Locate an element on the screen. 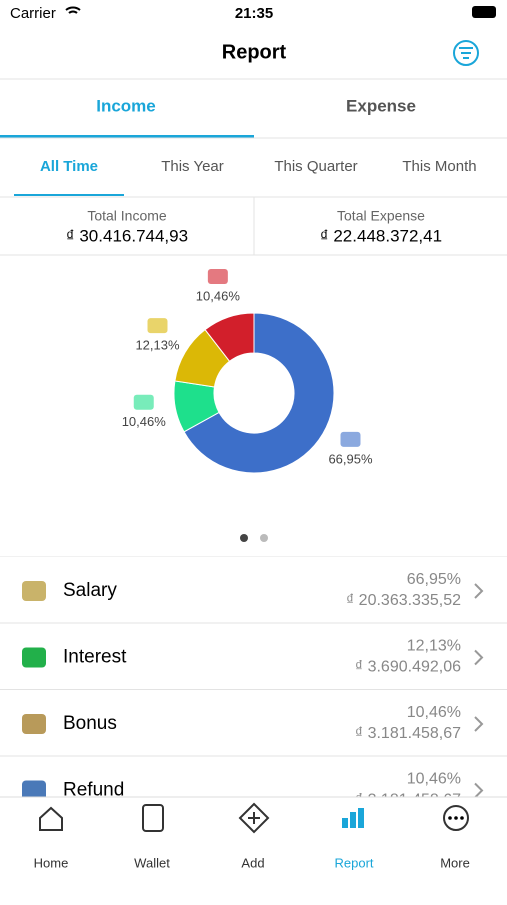 The width and height of the screenshot is (507, 905). total-label: Total Income is located at coordinates (127, 216).